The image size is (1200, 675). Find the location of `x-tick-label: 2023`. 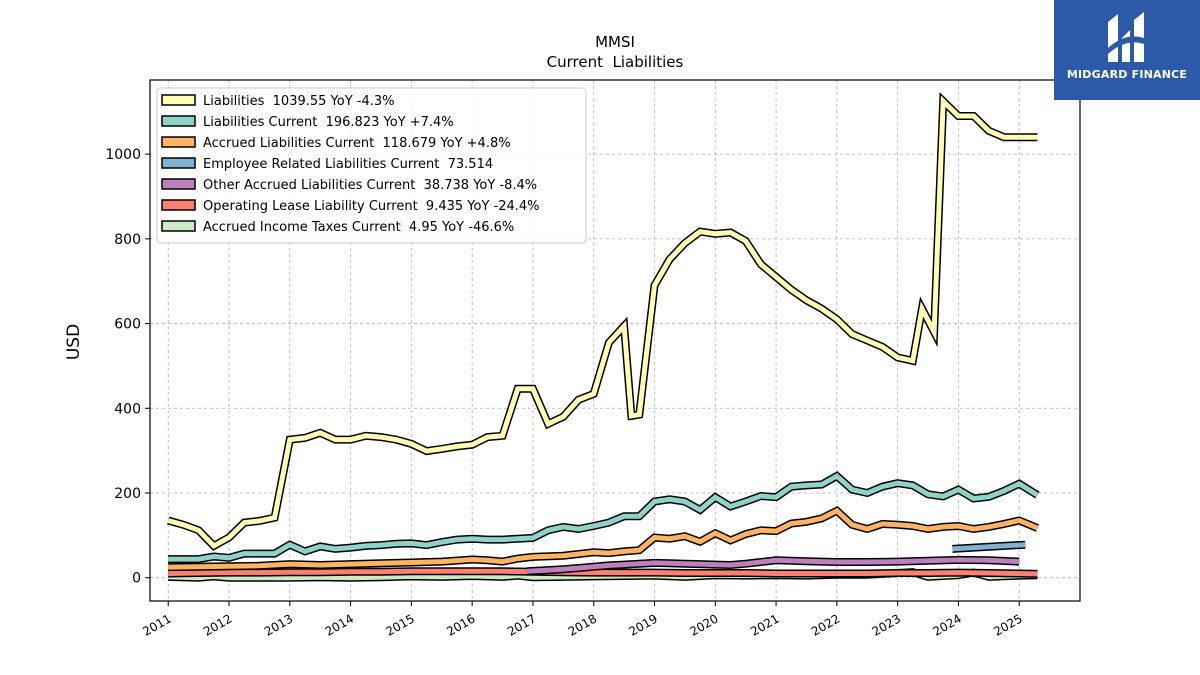

x-tick-label: 2023 is located at coordinates (886, 624).